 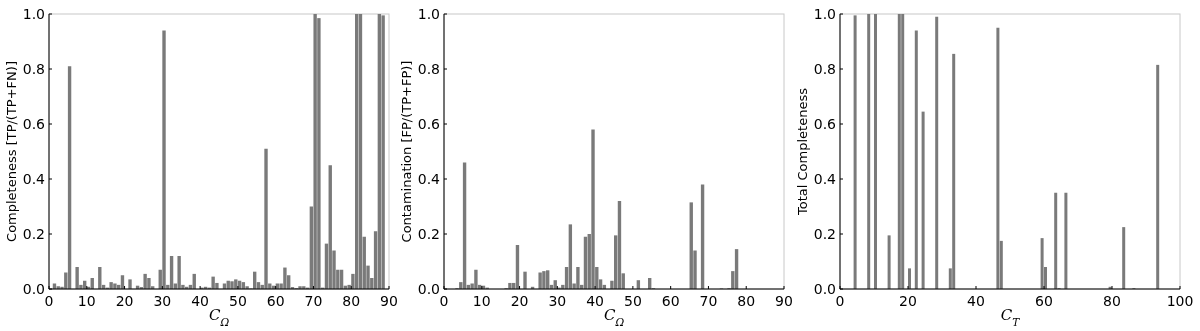 I want to click on y-axis-title: Completeness [TP/(TP+FN)], so click(x=11, y=151).